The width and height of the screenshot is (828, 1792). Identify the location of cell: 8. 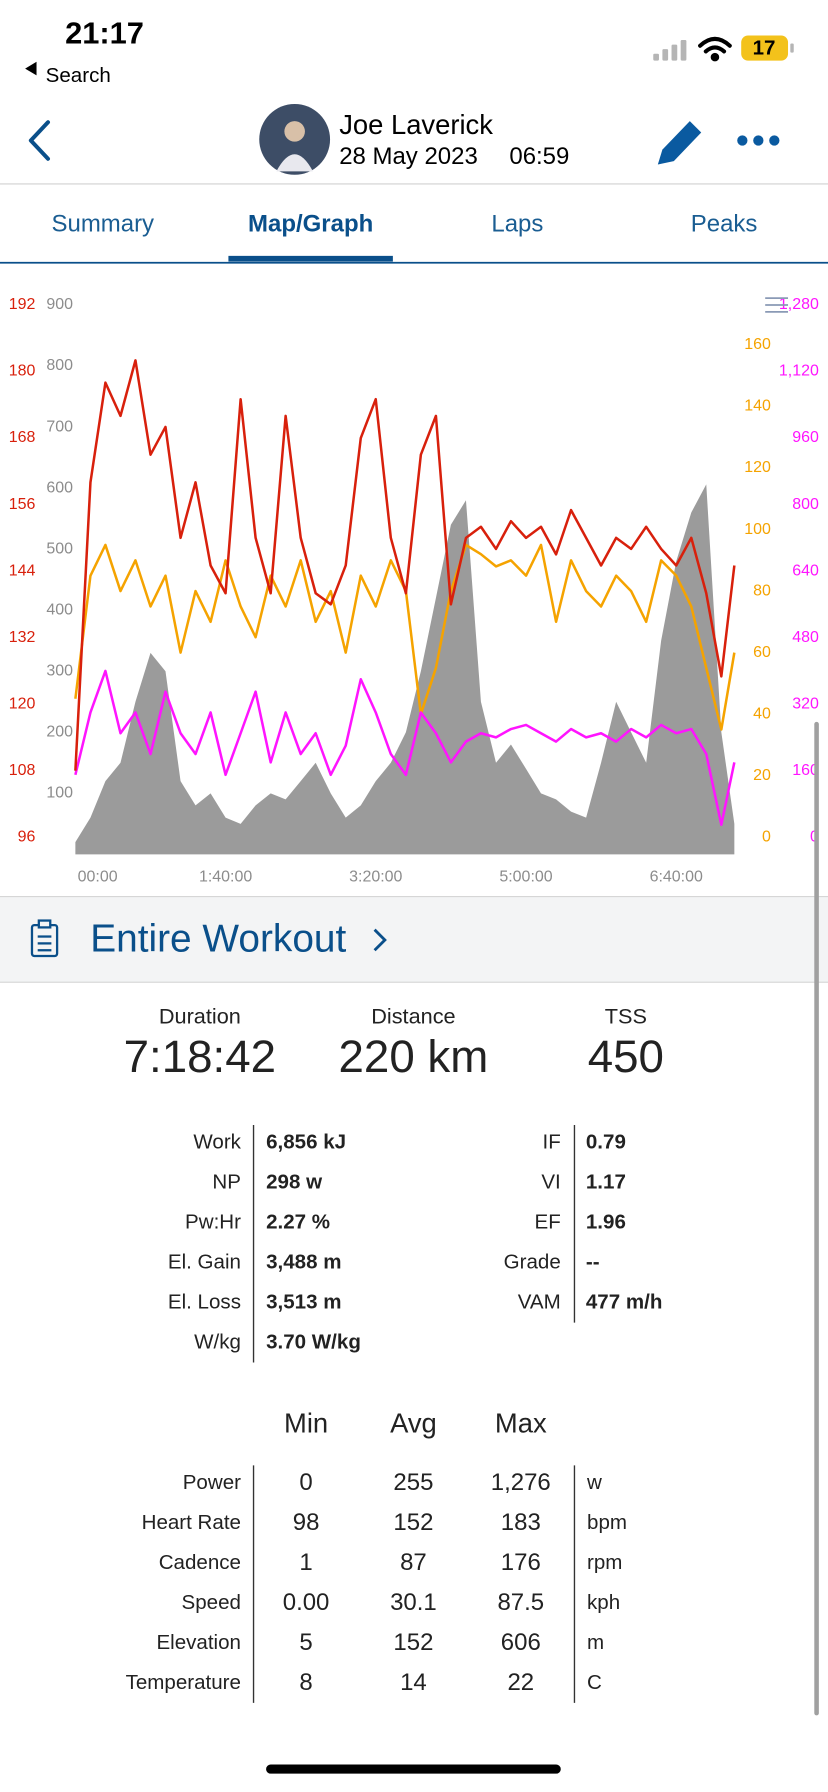
(305, 1682).